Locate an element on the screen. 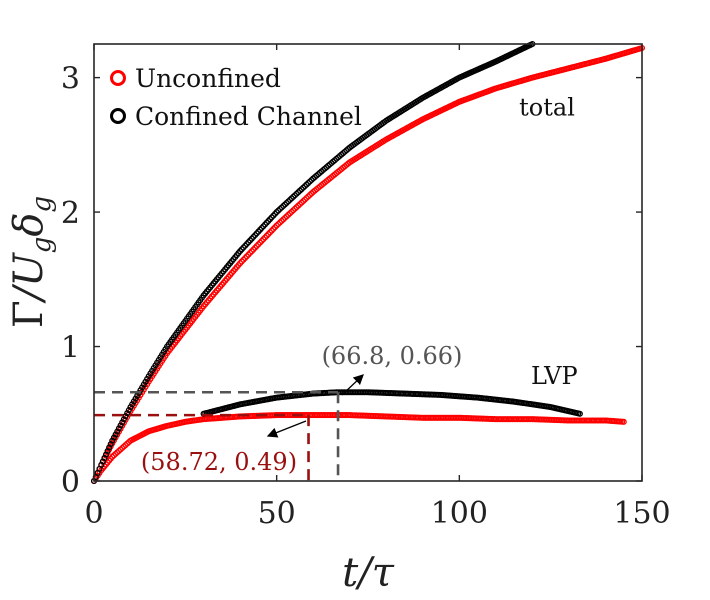 The height and width of the screenshot is (600, 710). legend: Unconfined Confined Channel is located at coordinates (236, 97).